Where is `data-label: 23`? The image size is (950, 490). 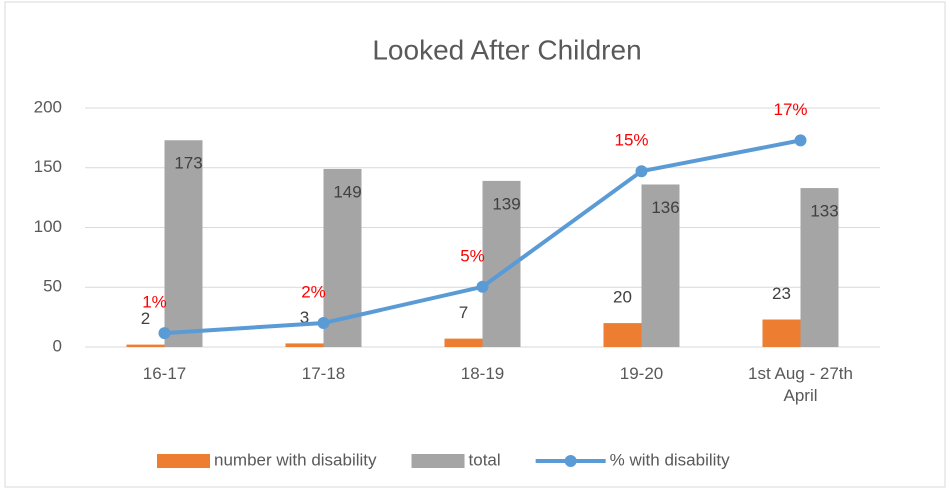
data-label: 23 is located at coordinates (781, 293).